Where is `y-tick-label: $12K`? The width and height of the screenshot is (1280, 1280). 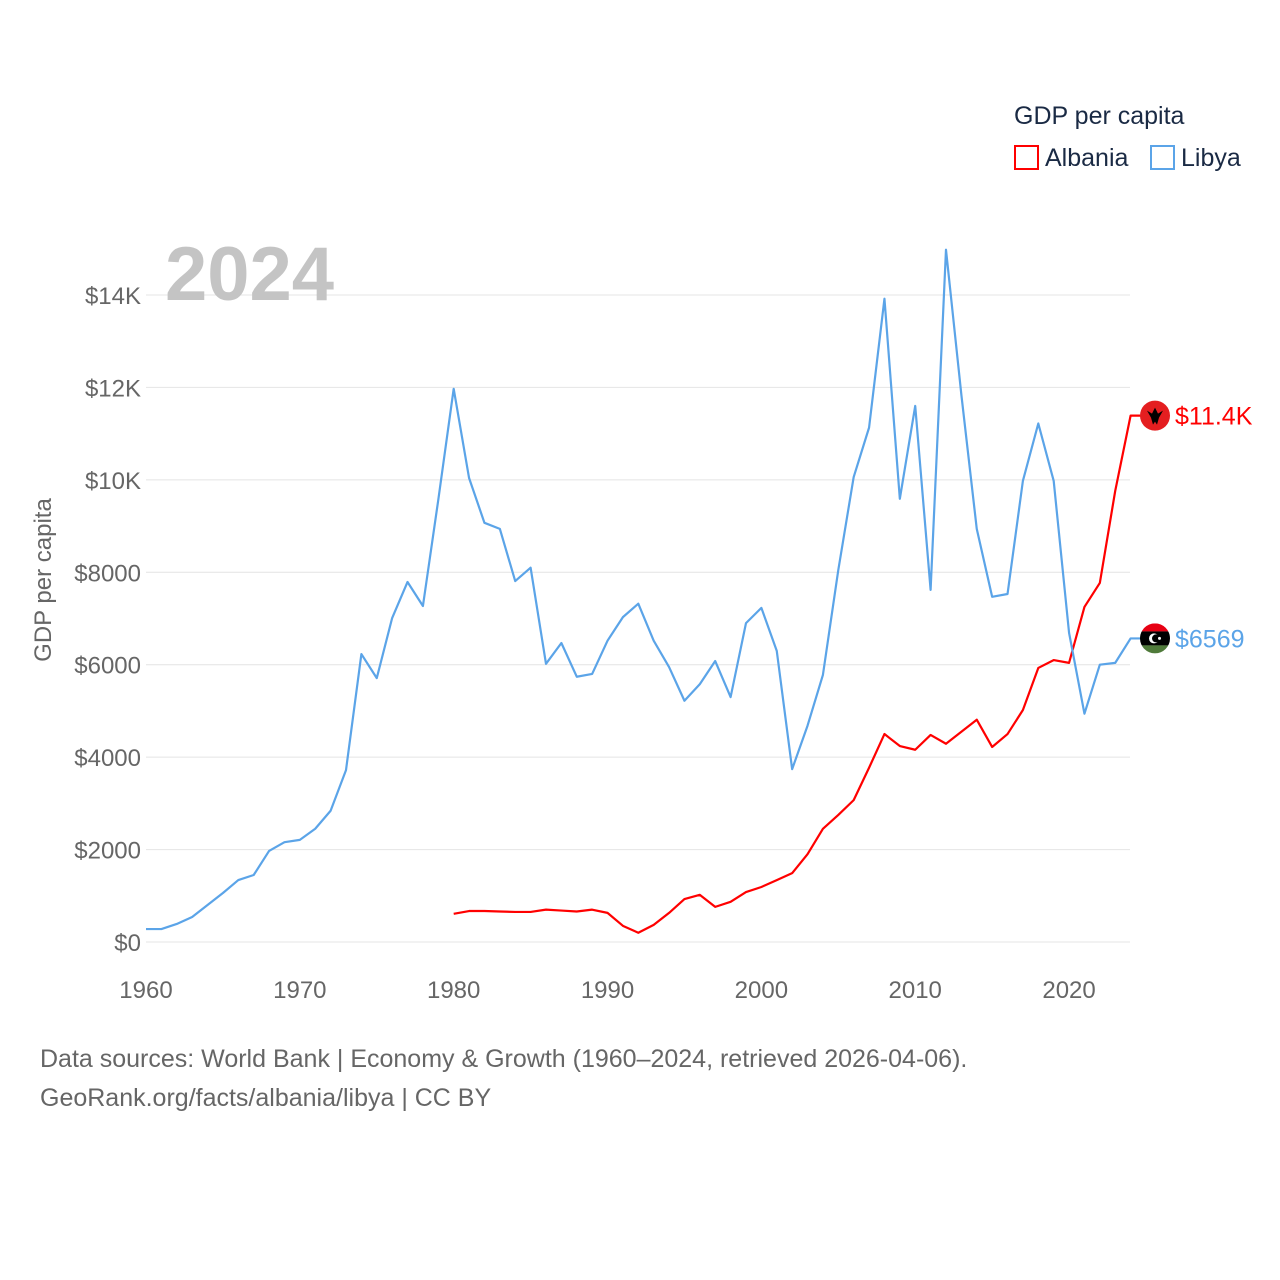
y-tick-label: $12K is located at coordinates (113, 388).